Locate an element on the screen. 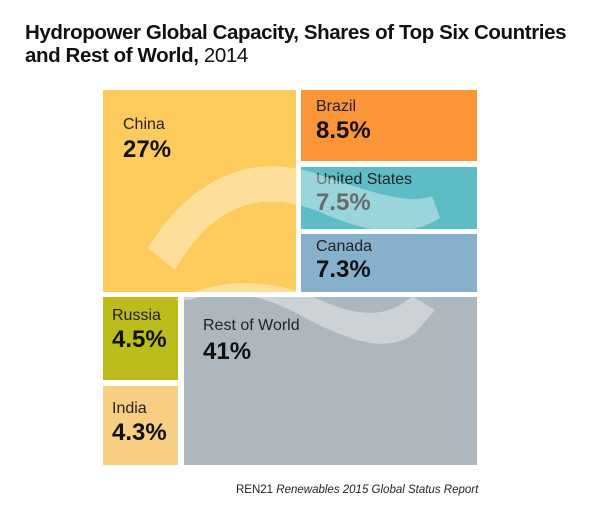 The image size is (600, 520). tile-india: India 4.3% is located at coordinates (140, 425).